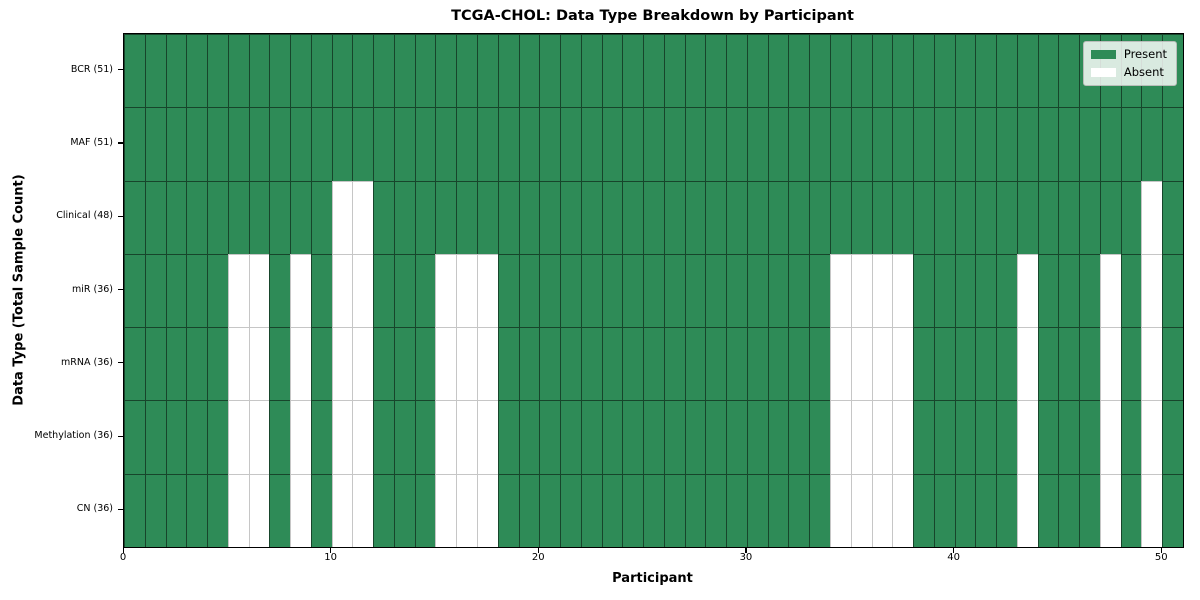 The height and width of the screenshot is (600, 1200). I want to click on legend-label-absent: Absent, so click(1143, 72).